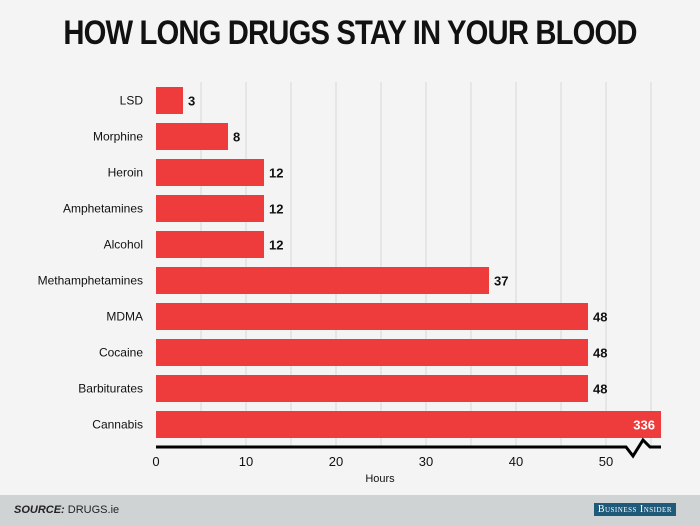  What do you see at coordinates (336, 461) in the screenshot?
I see `x-tick-label: 20` at bounding box center [336, 461].